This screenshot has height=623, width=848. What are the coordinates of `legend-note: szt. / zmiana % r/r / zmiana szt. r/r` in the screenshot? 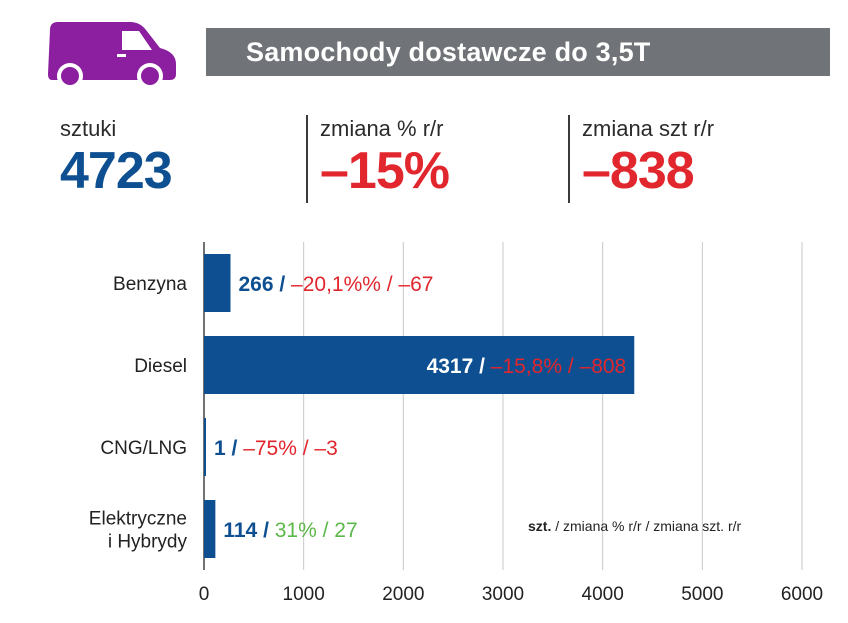 It's located at (634, 526).